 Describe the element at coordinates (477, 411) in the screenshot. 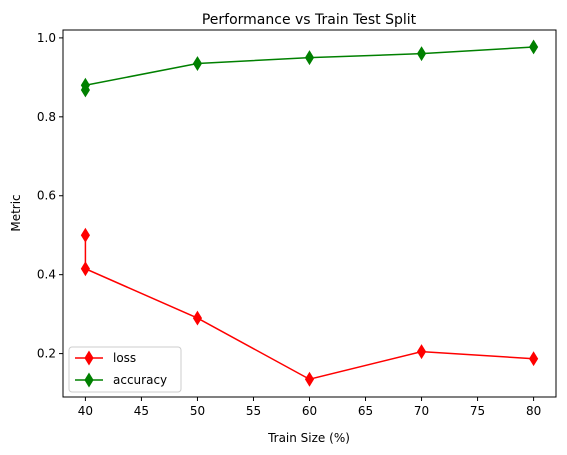

I see `x-tick-label: 75` at that location.